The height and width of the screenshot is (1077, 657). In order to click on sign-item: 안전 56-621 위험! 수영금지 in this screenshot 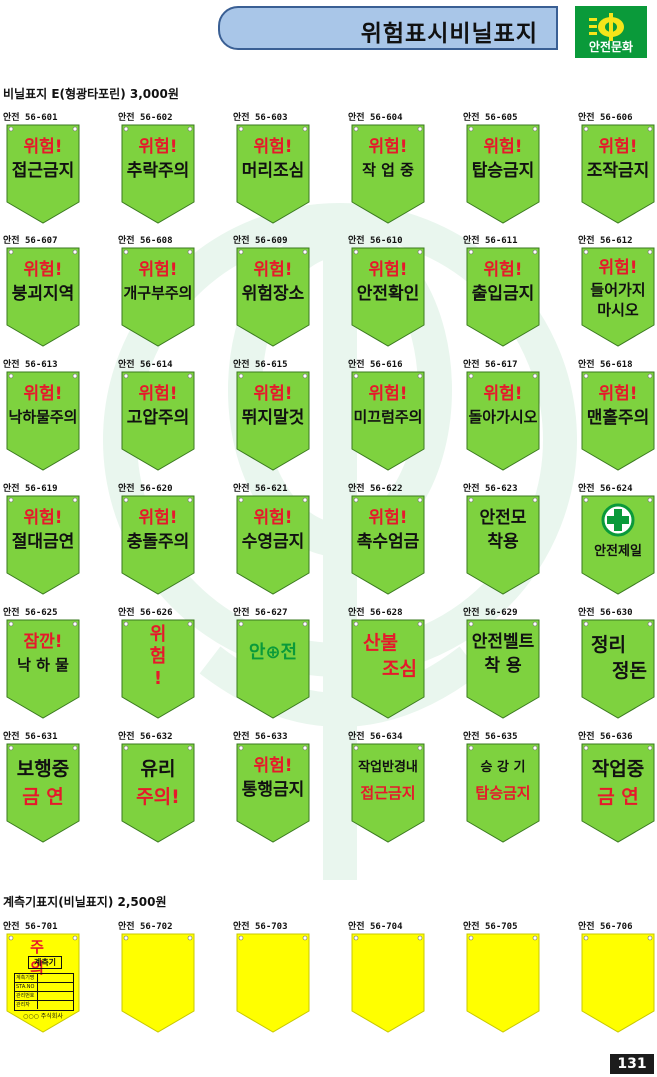, I will do `click(273, 542)`.